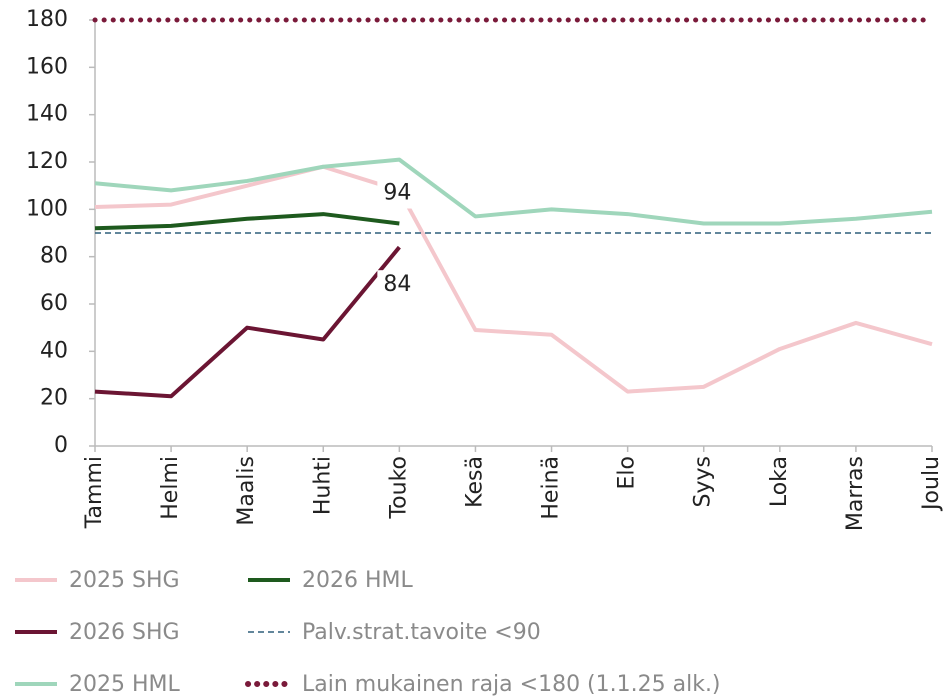  I want to click on x-tick-label: Touko, so click(398, 488).